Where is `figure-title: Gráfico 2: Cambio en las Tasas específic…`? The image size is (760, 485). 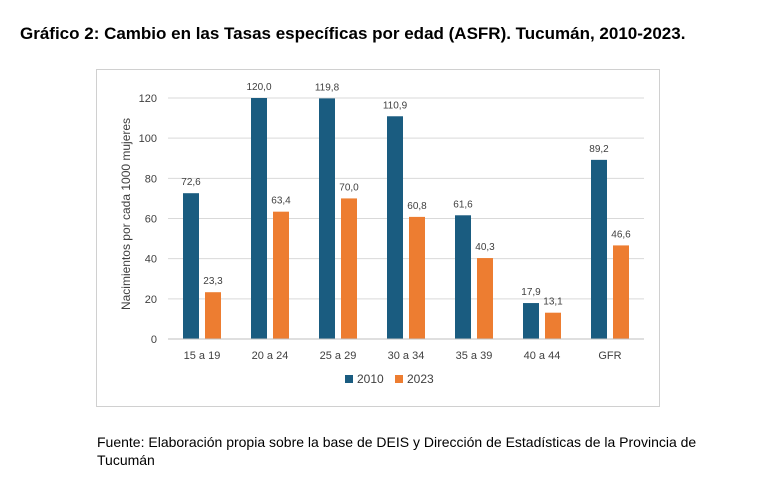
figure-title: Gráfico 2: Cambio en las Tasas específic… is located at coordinates (353, 33).